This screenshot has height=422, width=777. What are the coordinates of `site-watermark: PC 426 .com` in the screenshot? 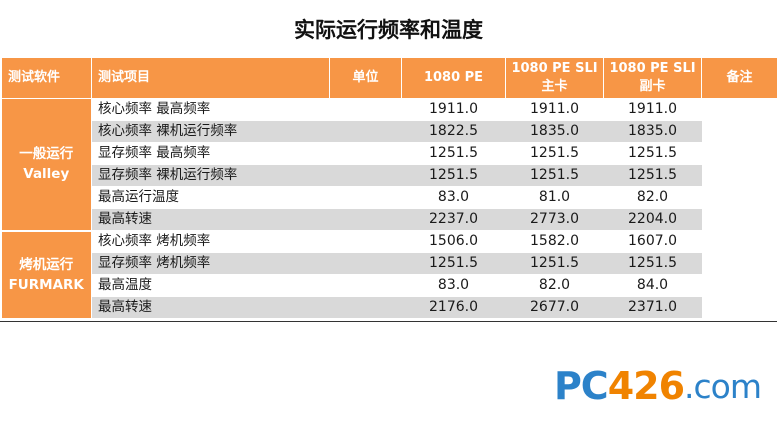 It's located at (657, 386).